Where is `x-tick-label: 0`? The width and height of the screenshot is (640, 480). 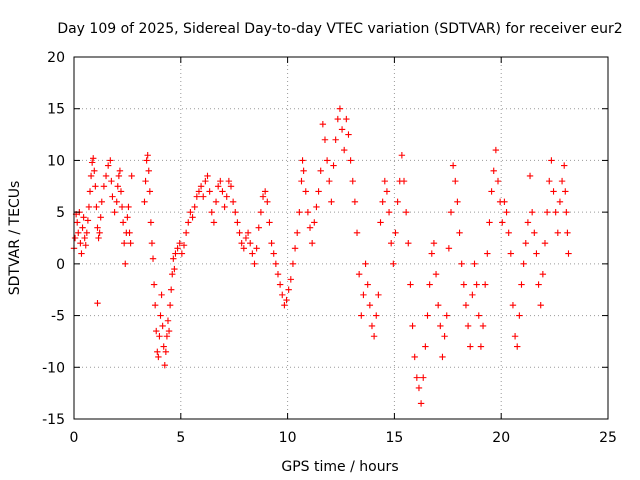
x-tick-label: 0 is located at coordinates (74, 438).